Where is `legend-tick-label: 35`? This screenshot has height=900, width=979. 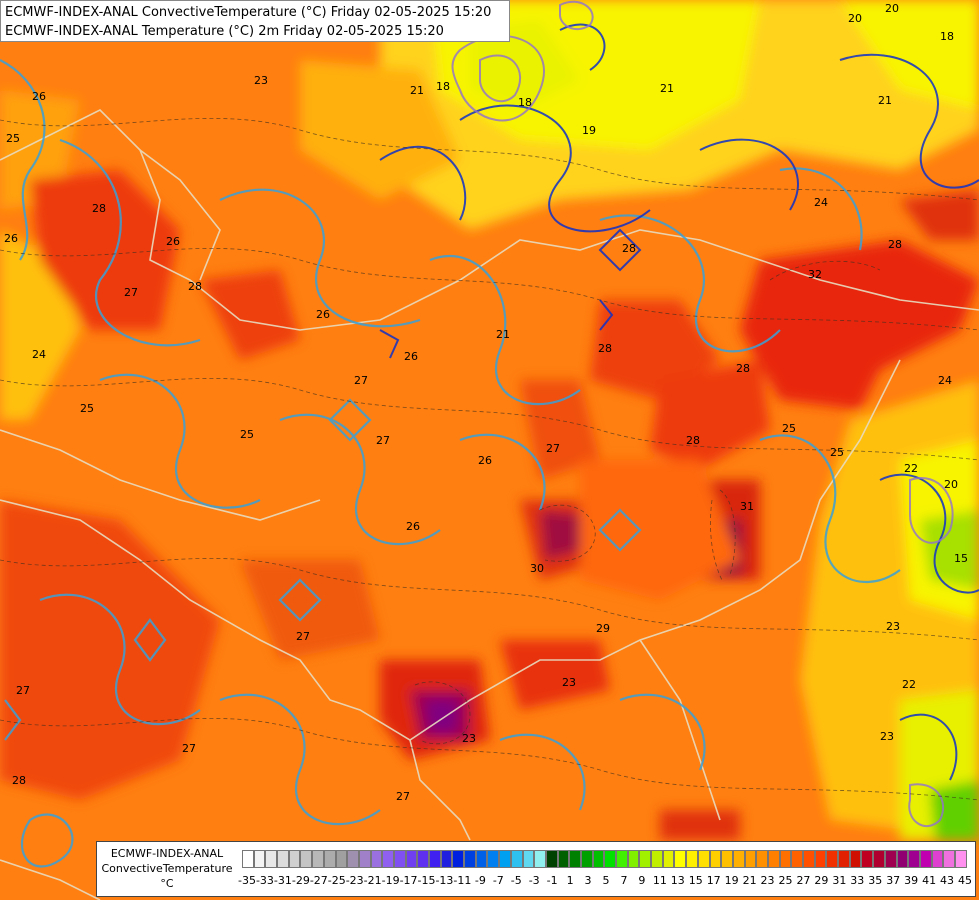
legend-tick-label: 35 is located at coordinates (875, 880).